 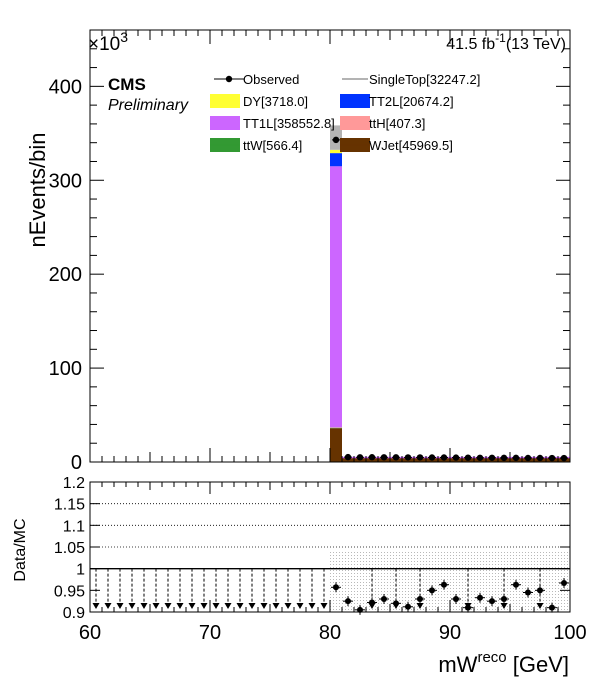 What do you see at coordinates (65, 275) in the screenshot?
I see `y-tick-label: 200` at bounding box center [65, 275].